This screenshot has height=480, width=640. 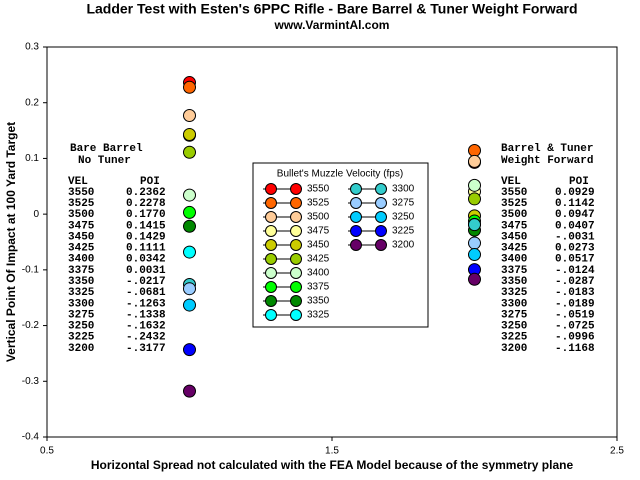 I want to click on legend-label: 3375, so click(x=318, y=287).